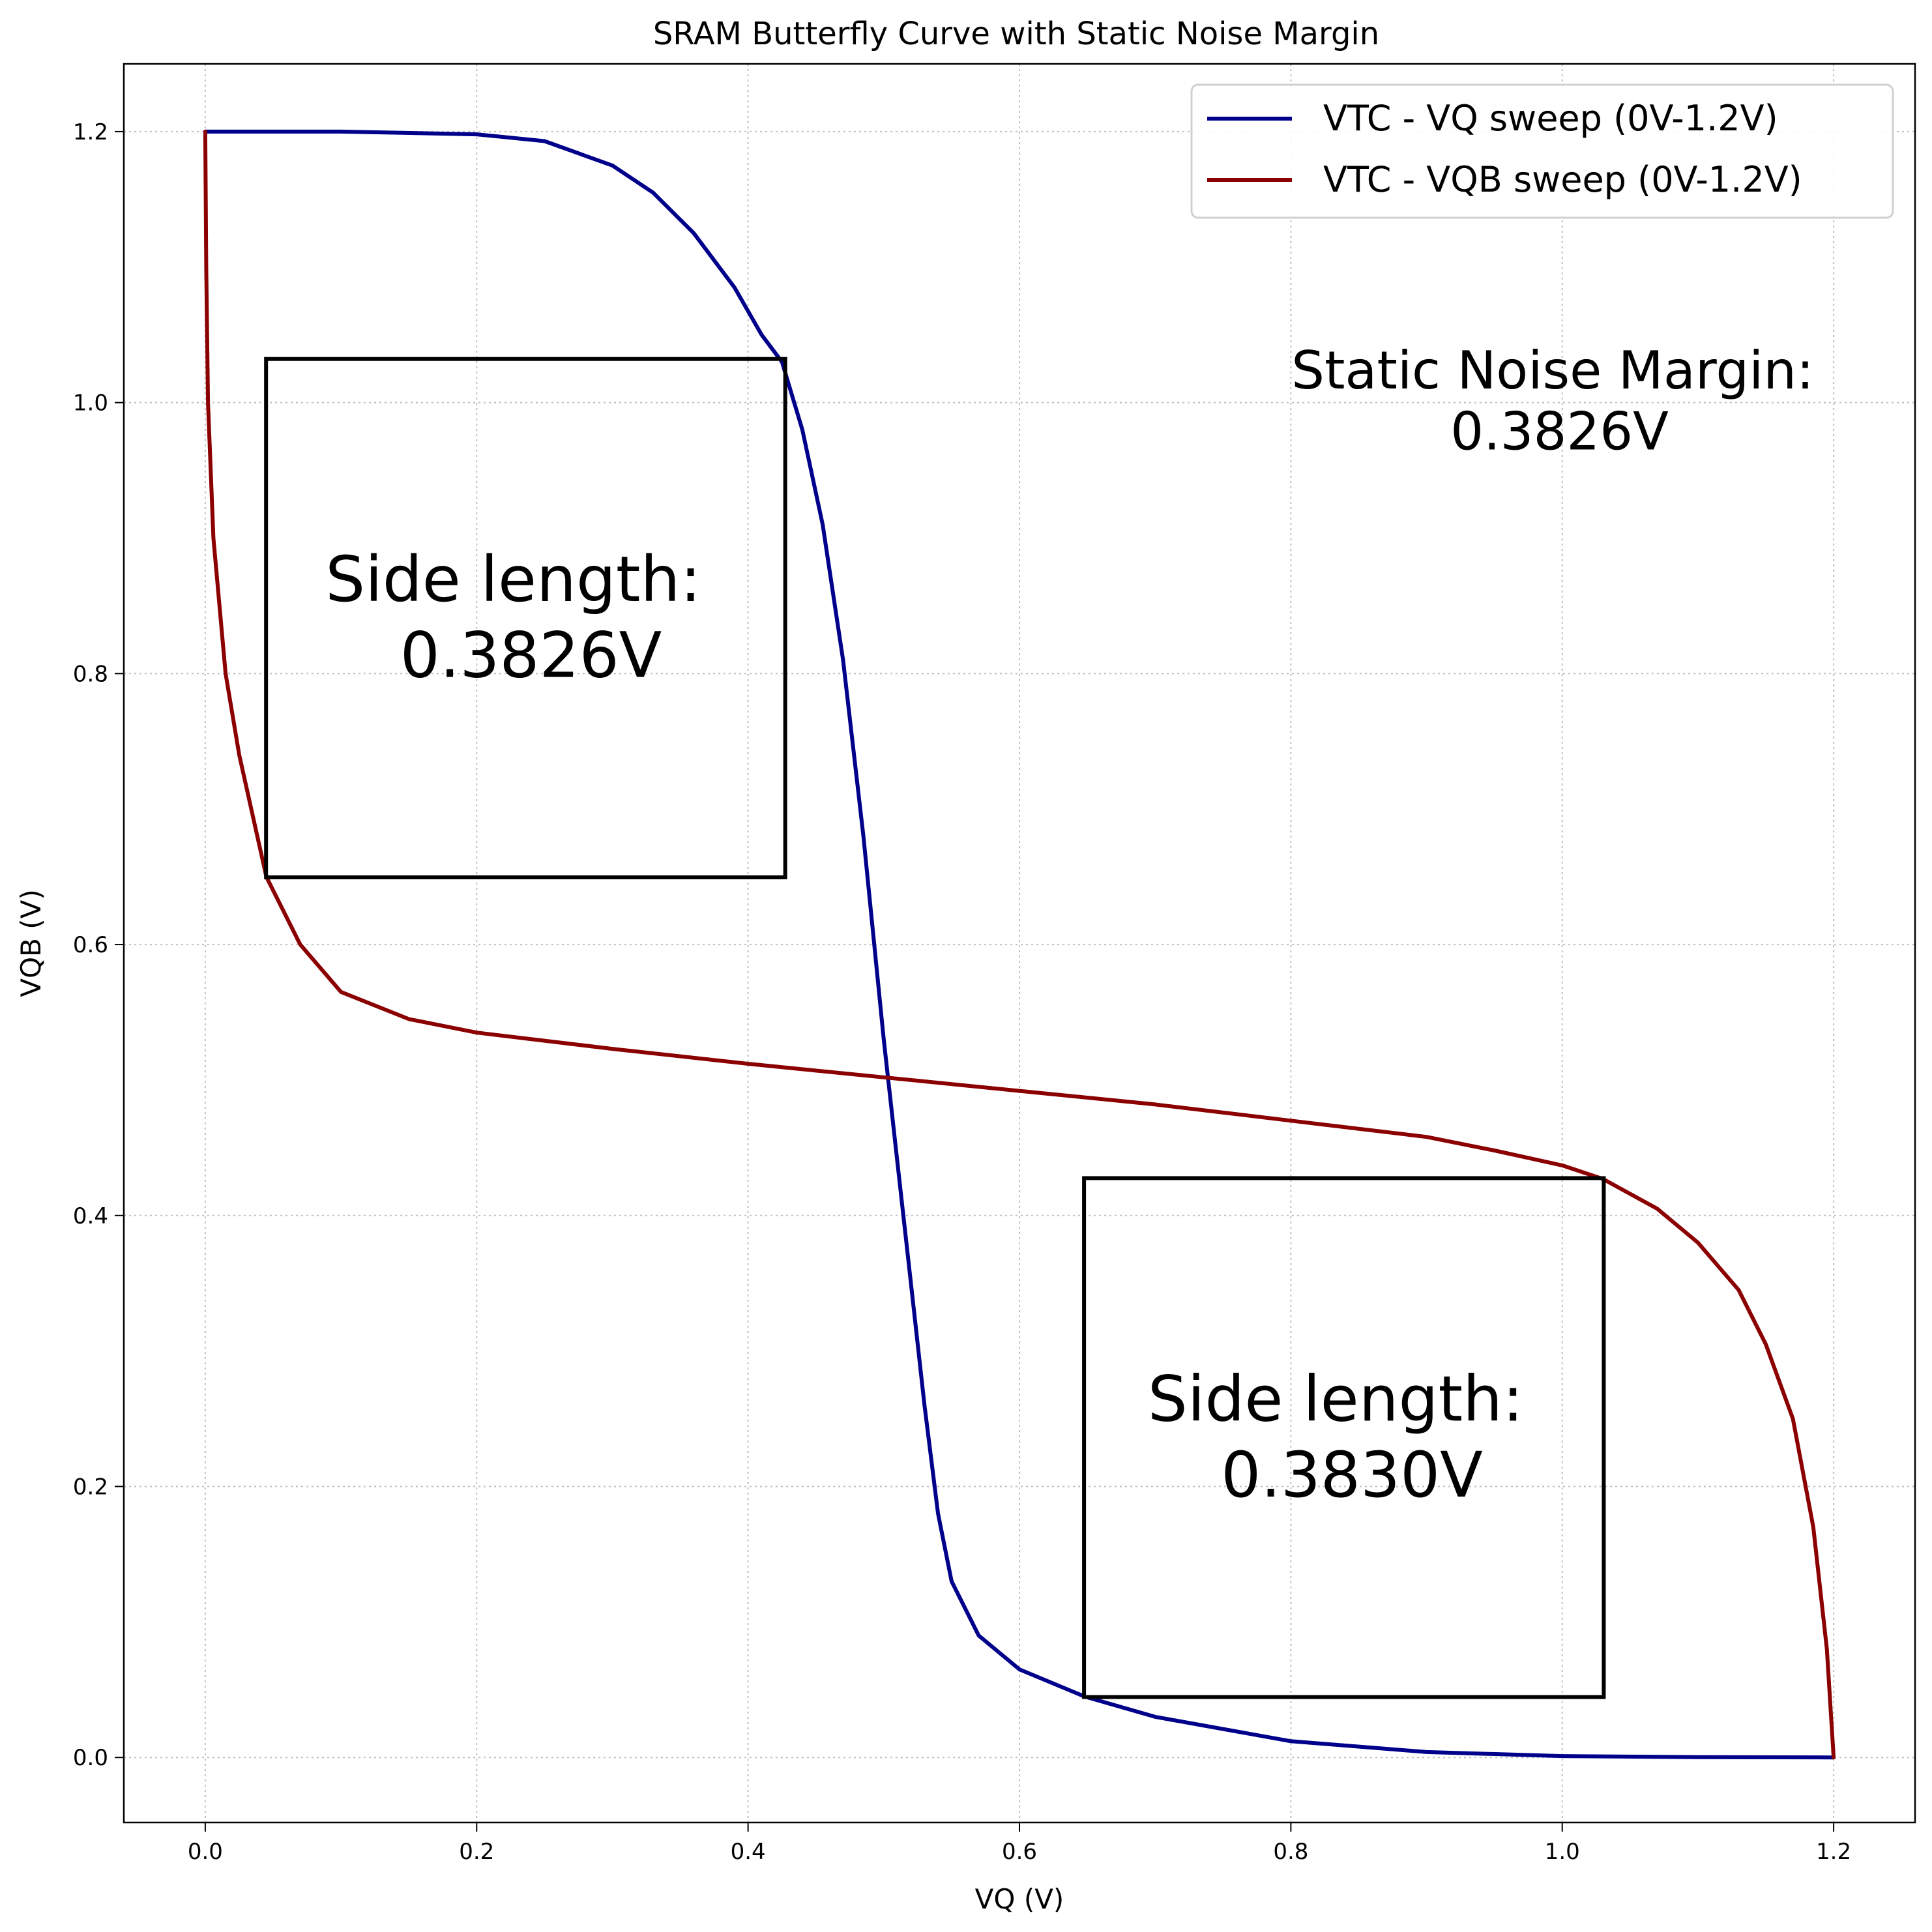 This screenshot has width=1932, height=1932. I want to click on y-tick-label: 0.8, so click(90, 674).